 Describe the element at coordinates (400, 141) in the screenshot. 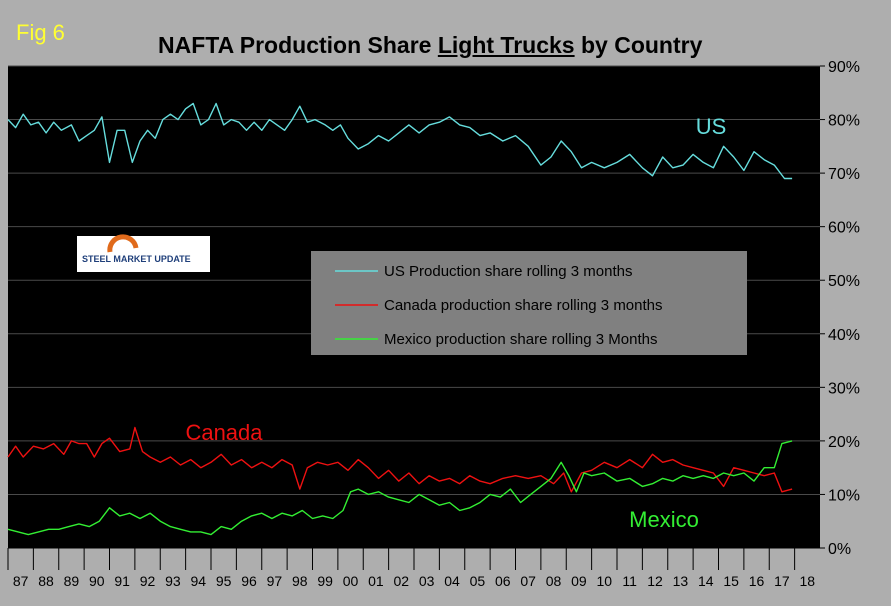

I see `series-line-us` at that location.